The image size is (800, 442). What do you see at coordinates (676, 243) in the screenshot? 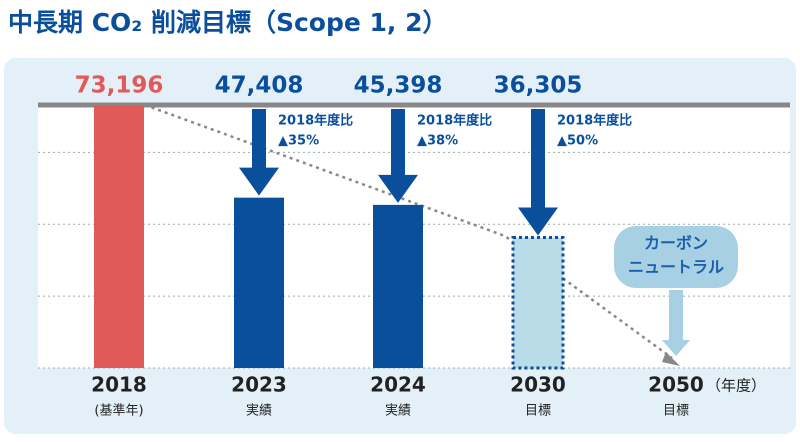
I see `badge-text: カーボン` at bounding box center [676, 243].